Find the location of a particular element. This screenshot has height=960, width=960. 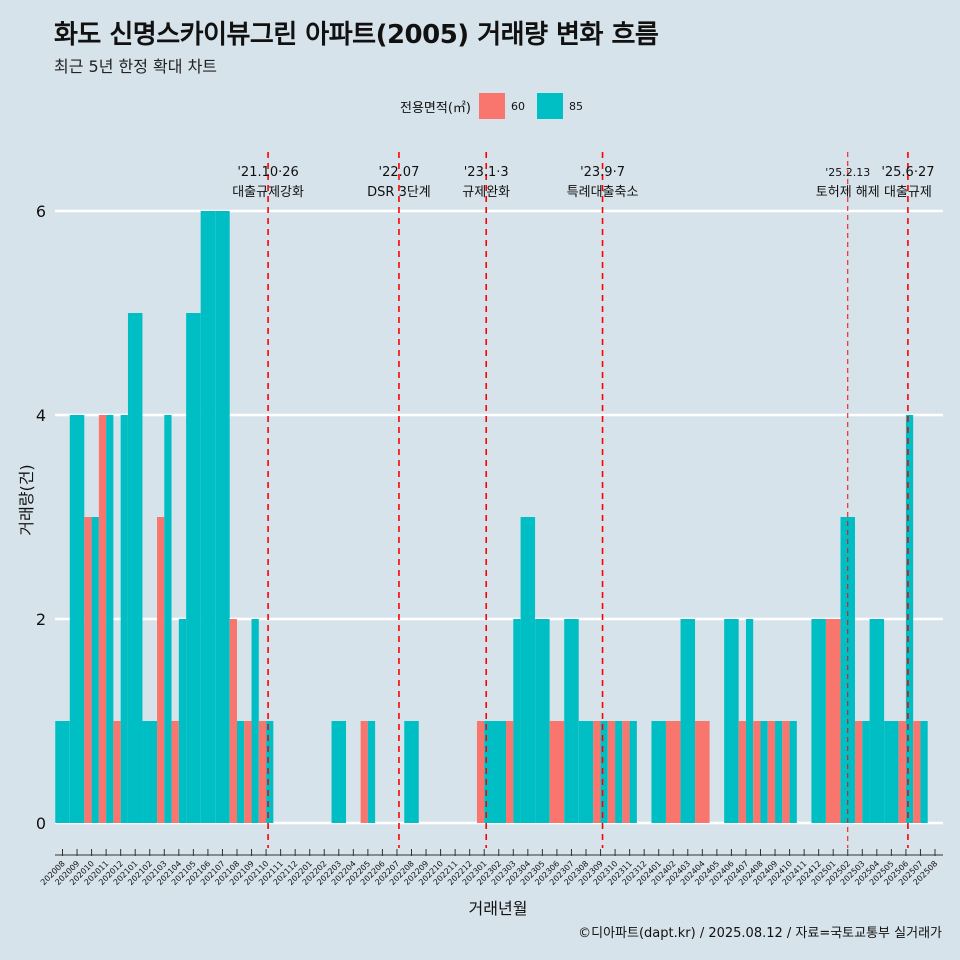

chart-subtitle: 최근 5년 한정 확대 차트 is located at coordinates (136, 66).